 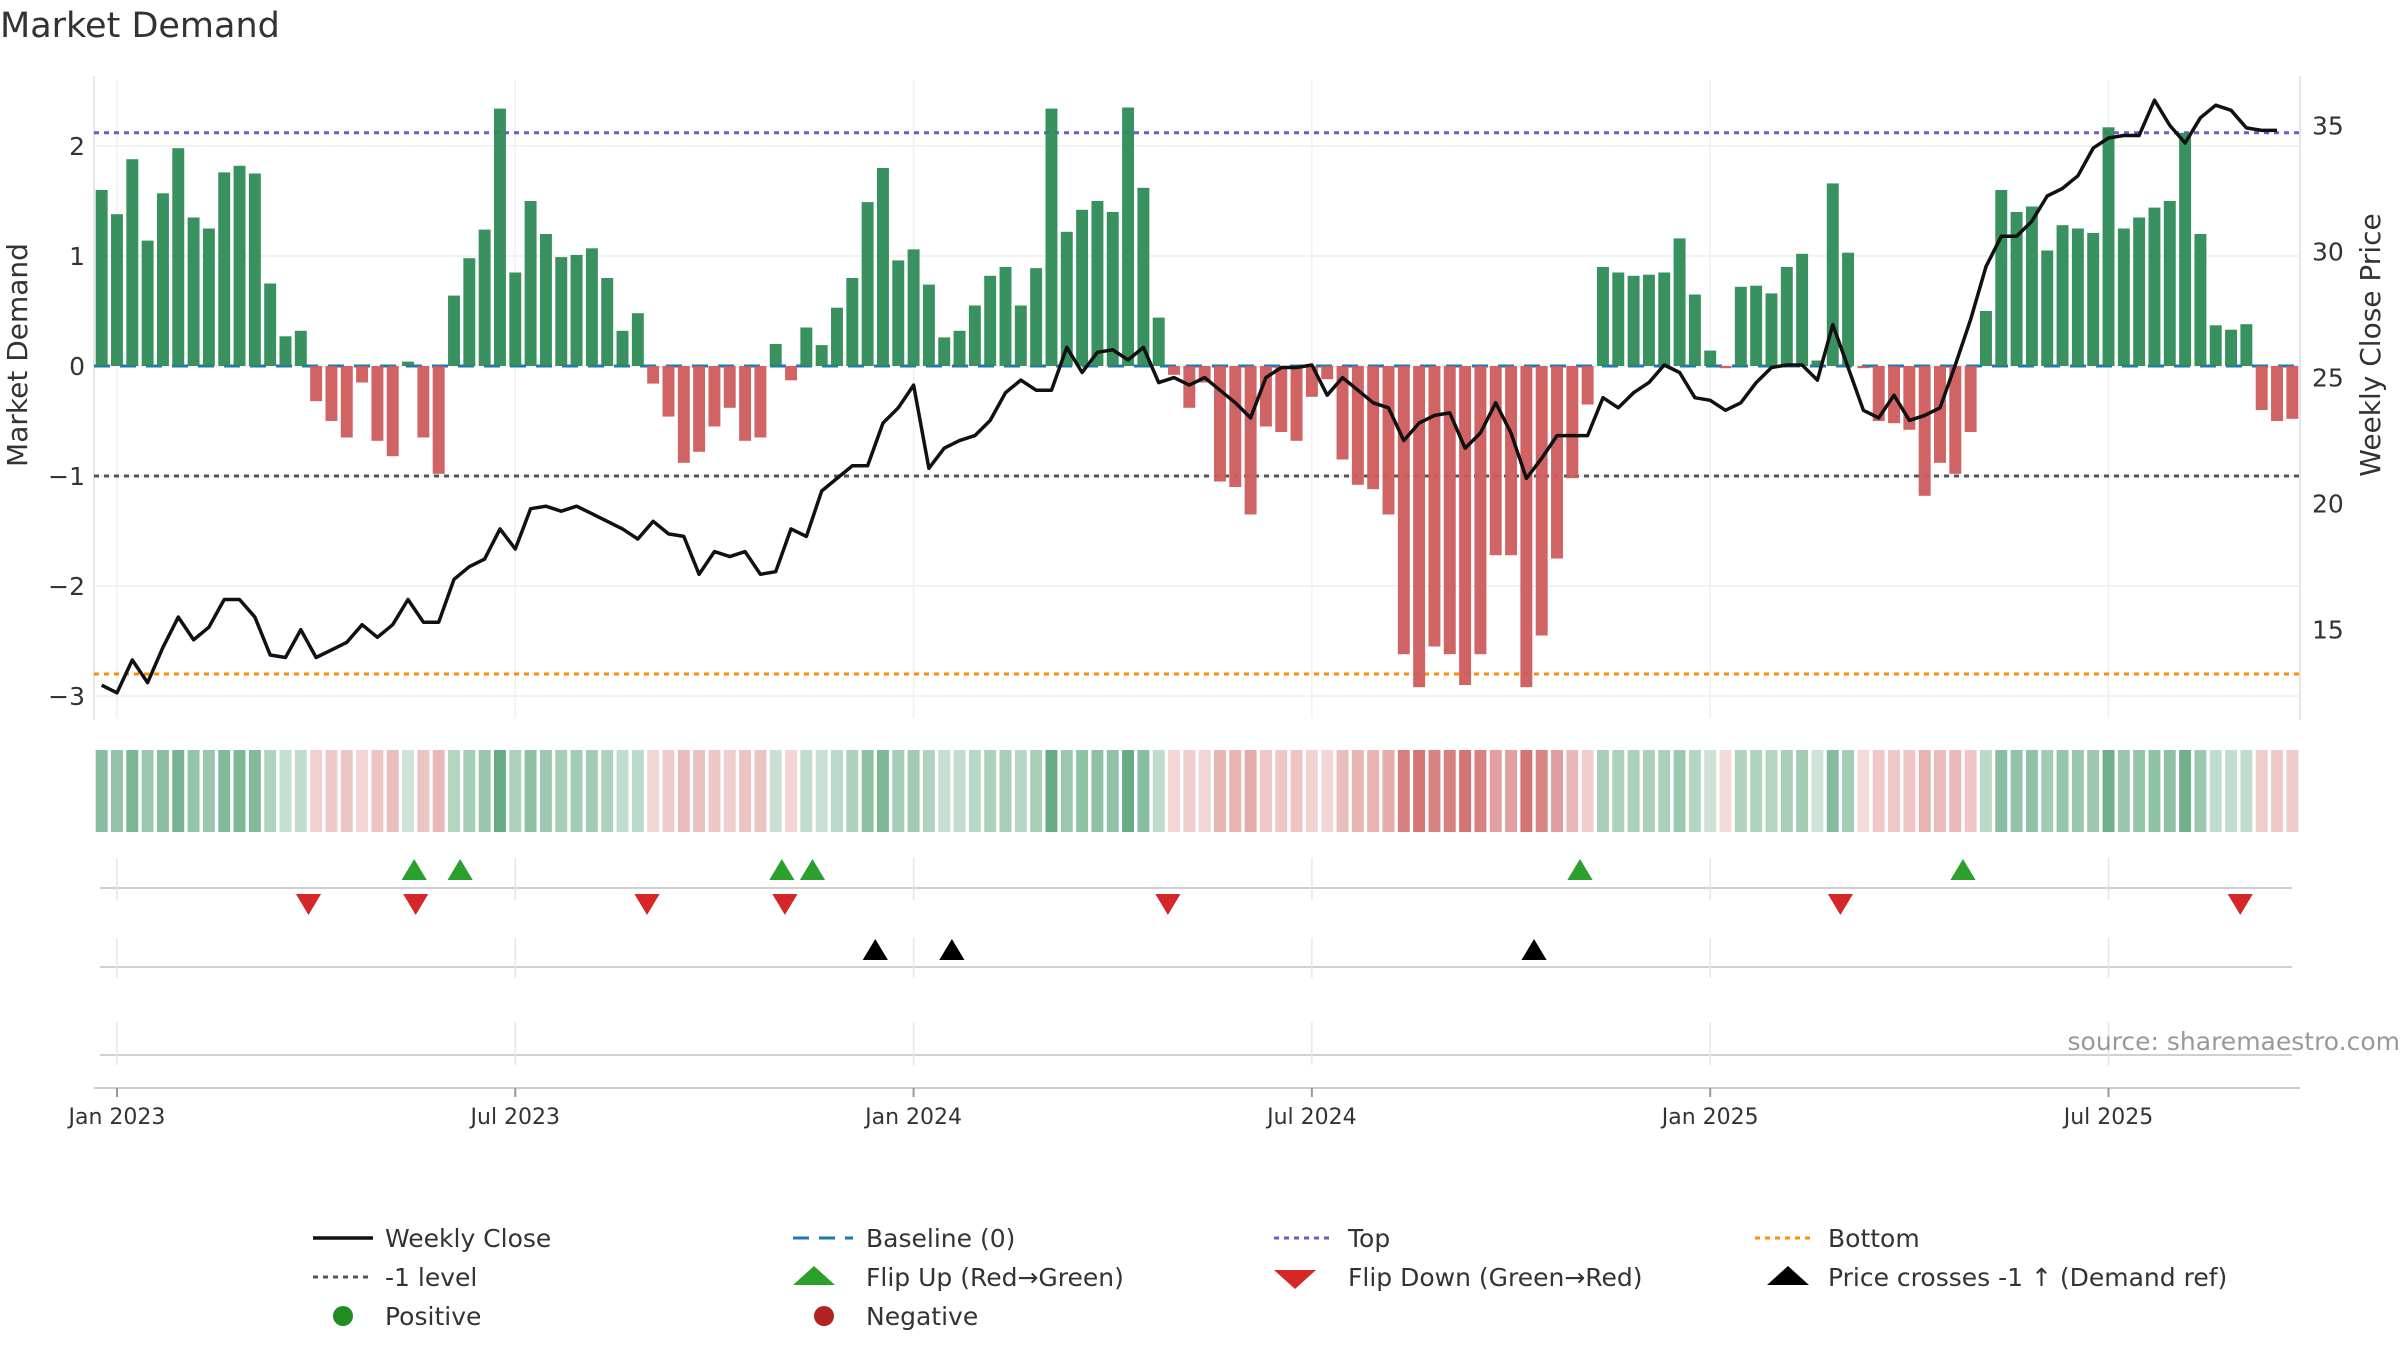 What do you see at coordinates (1196, 1043) in the screenshot?
I see `bottom-empty-panel` at bounding box center [1196, 1043].